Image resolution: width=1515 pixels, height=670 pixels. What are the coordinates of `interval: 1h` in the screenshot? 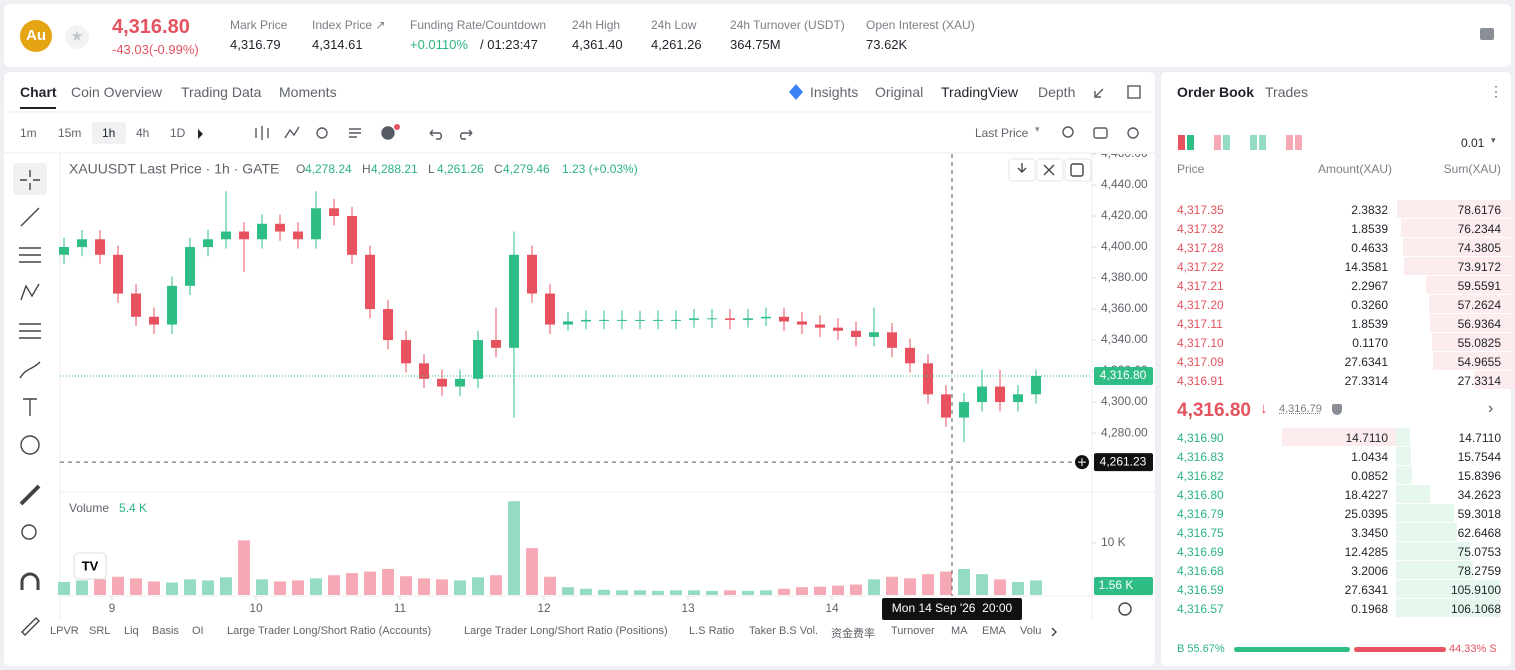 It's located at (109, 133).